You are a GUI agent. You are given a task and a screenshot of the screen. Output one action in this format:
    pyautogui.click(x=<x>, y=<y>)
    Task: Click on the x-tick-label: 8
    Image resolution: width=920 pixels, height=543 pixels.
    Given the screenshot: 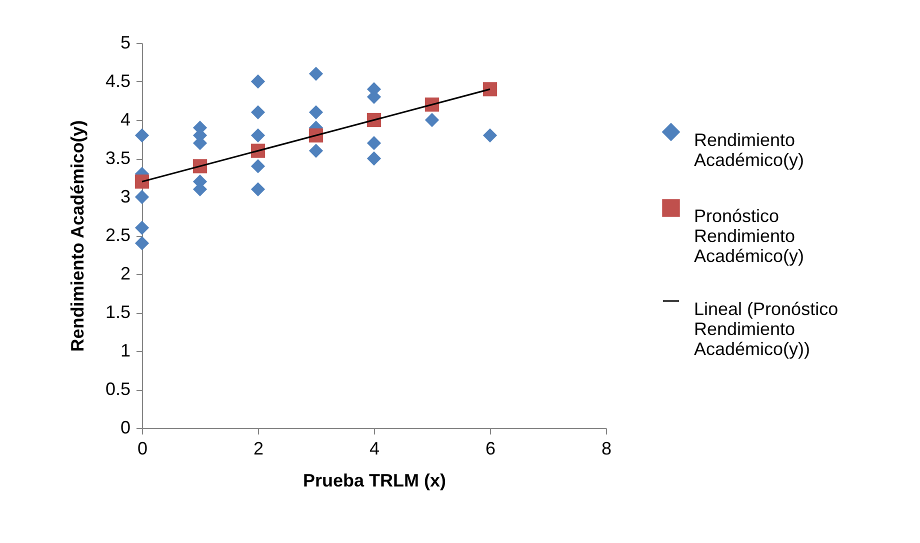 What is the action you would take?
    pyautogui.click(x=606, y=448)
    